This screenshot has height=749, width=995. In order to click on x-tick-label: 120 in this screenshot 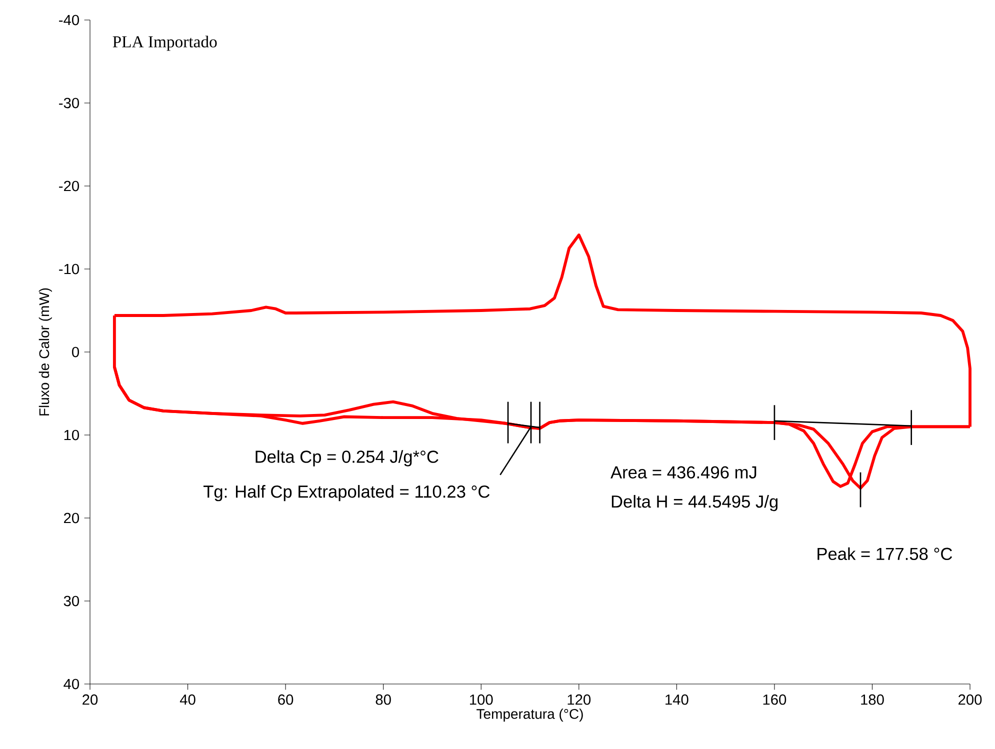, I will do `click(579, 699)`.